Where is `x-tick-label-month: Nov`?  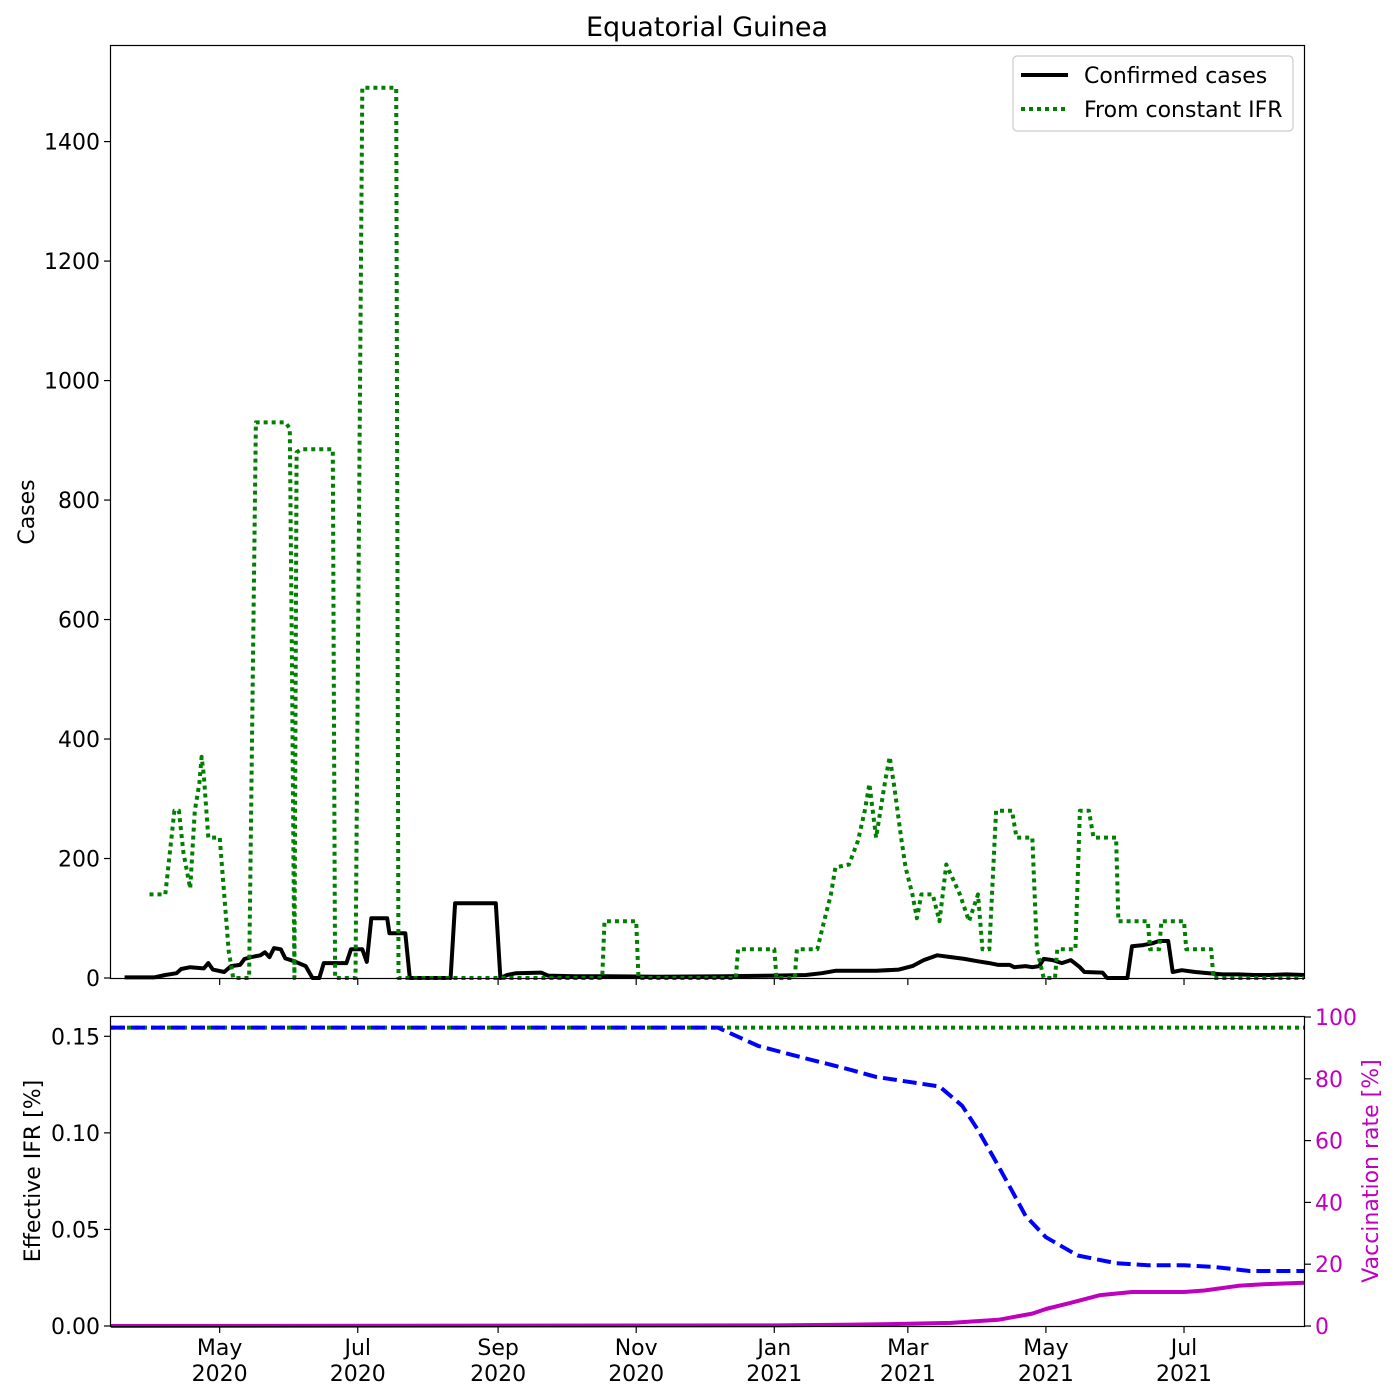
x-tick-label-month: Nov is located at coordinates (636, 1348).